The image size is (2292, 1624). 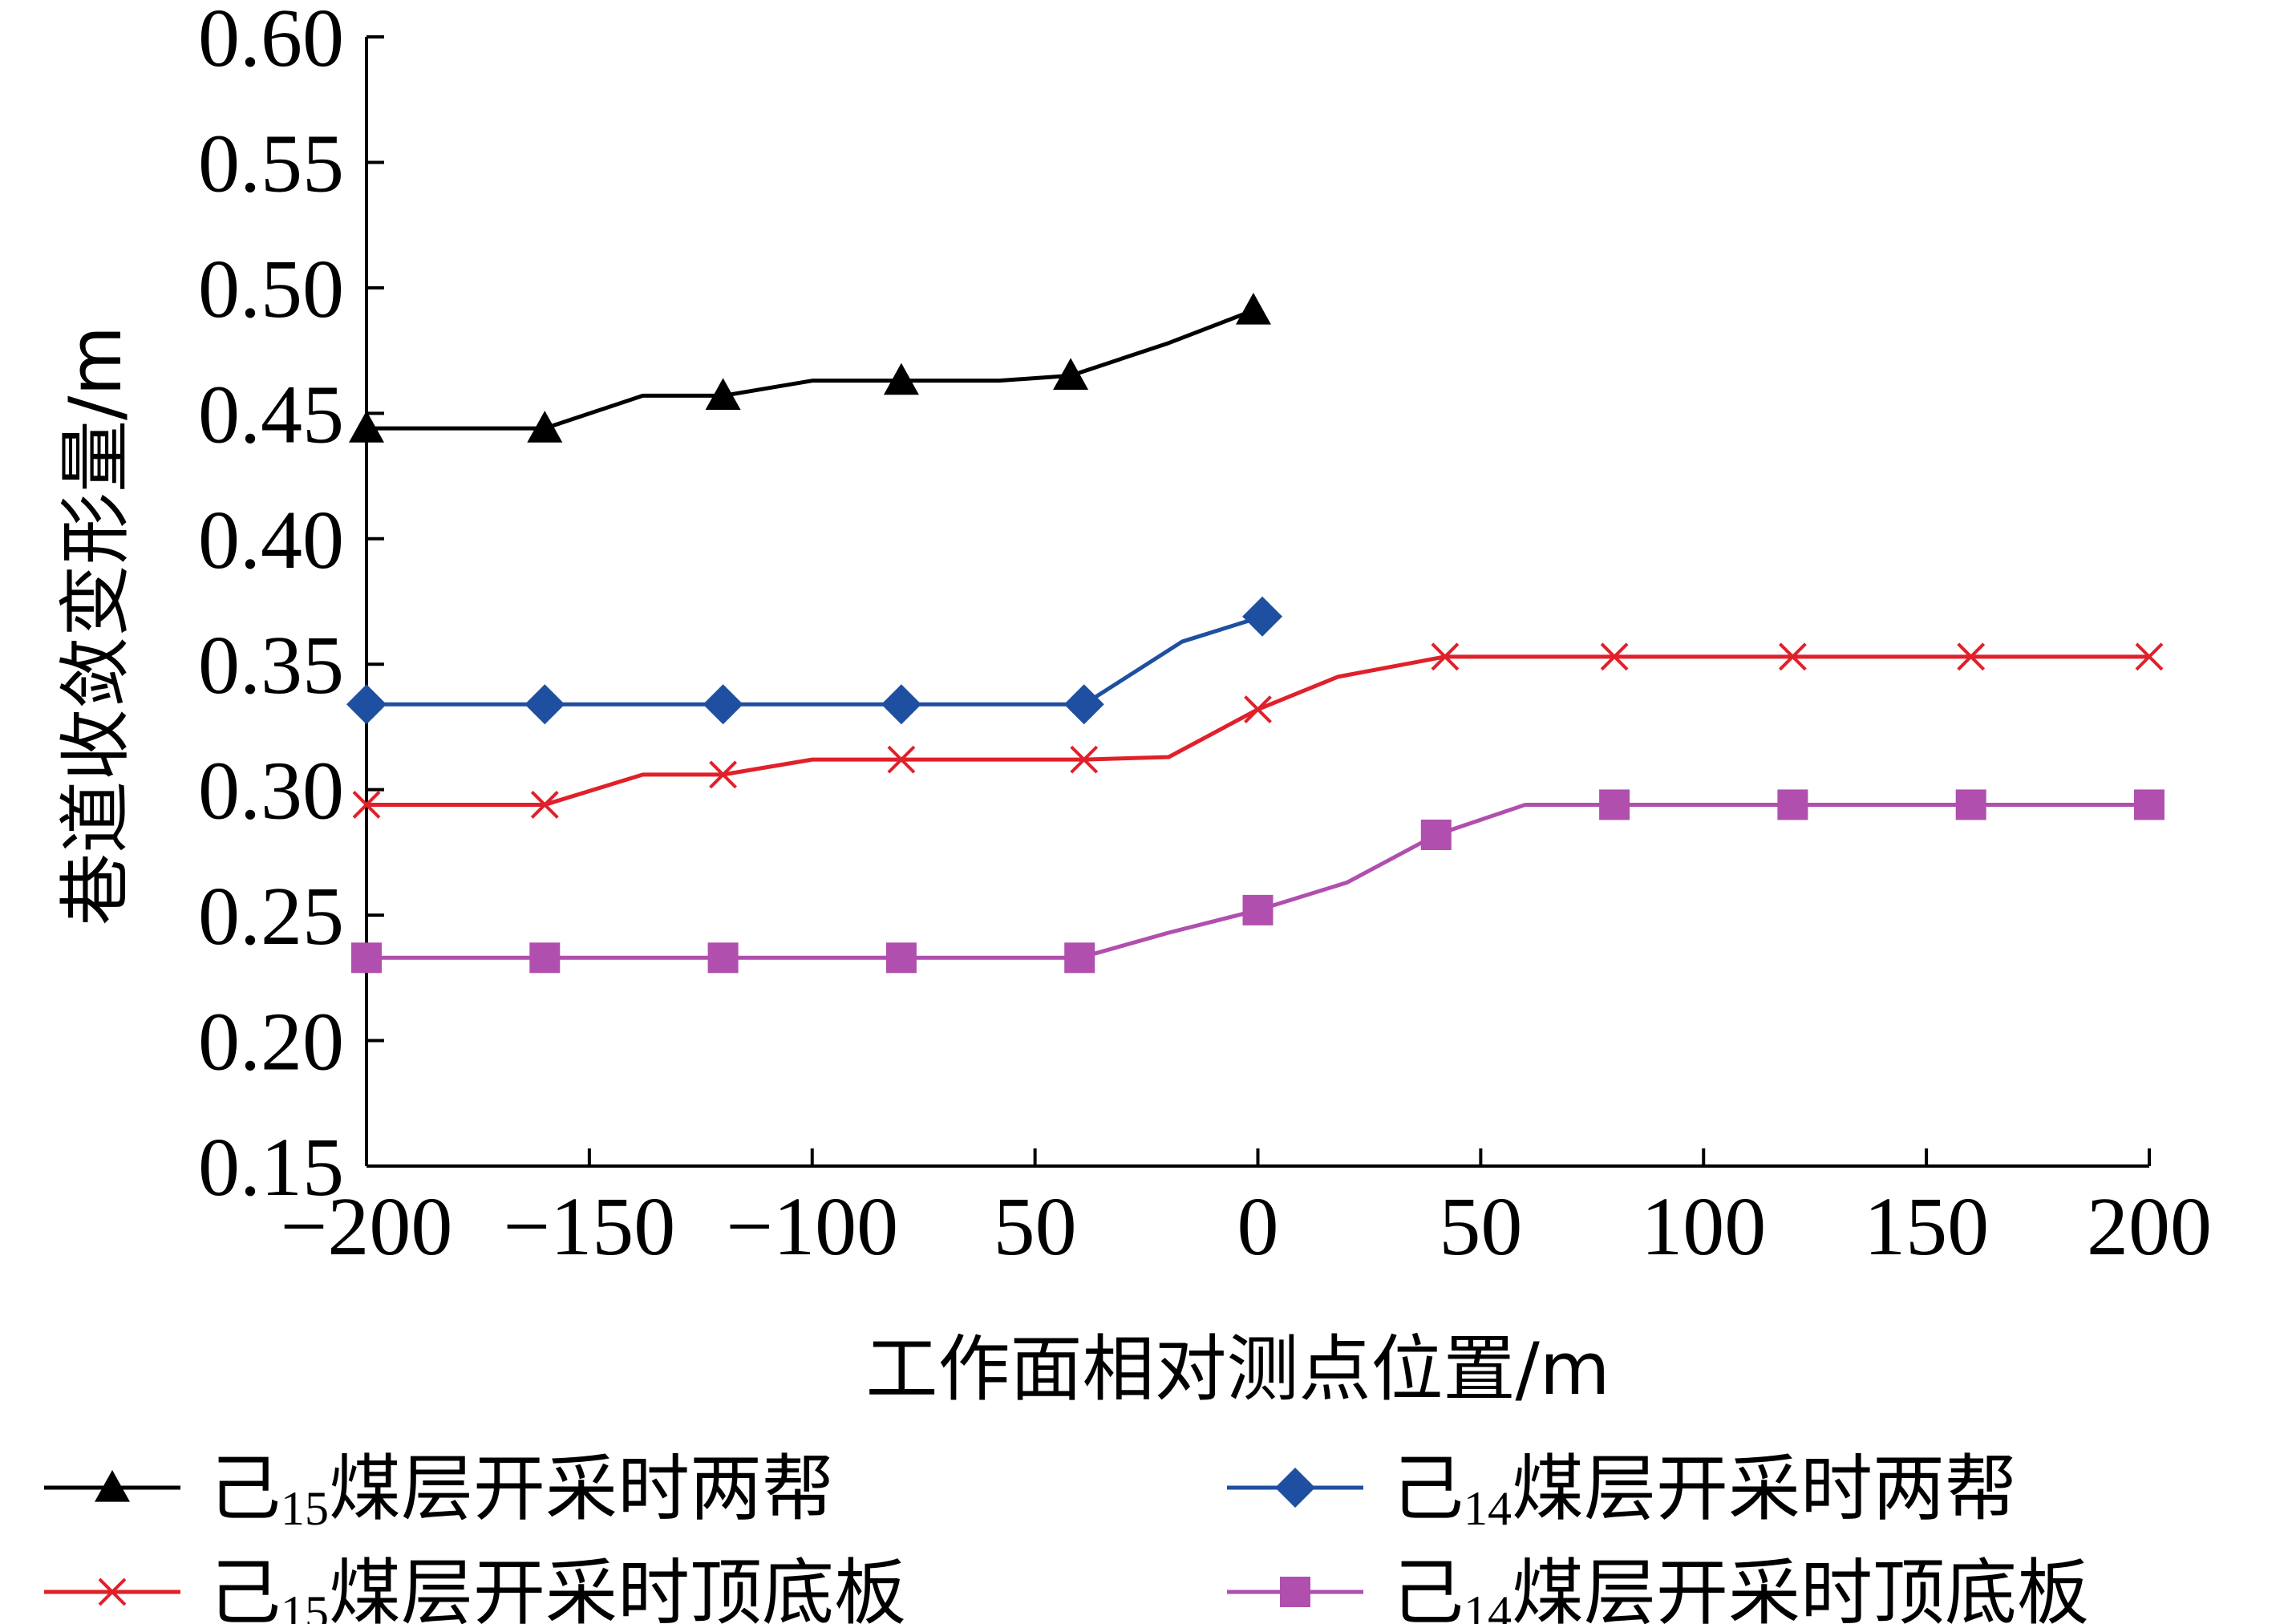 I want to click on legend-item: 己14煤层开采时顶底板, so click(x=1658, y=1587).